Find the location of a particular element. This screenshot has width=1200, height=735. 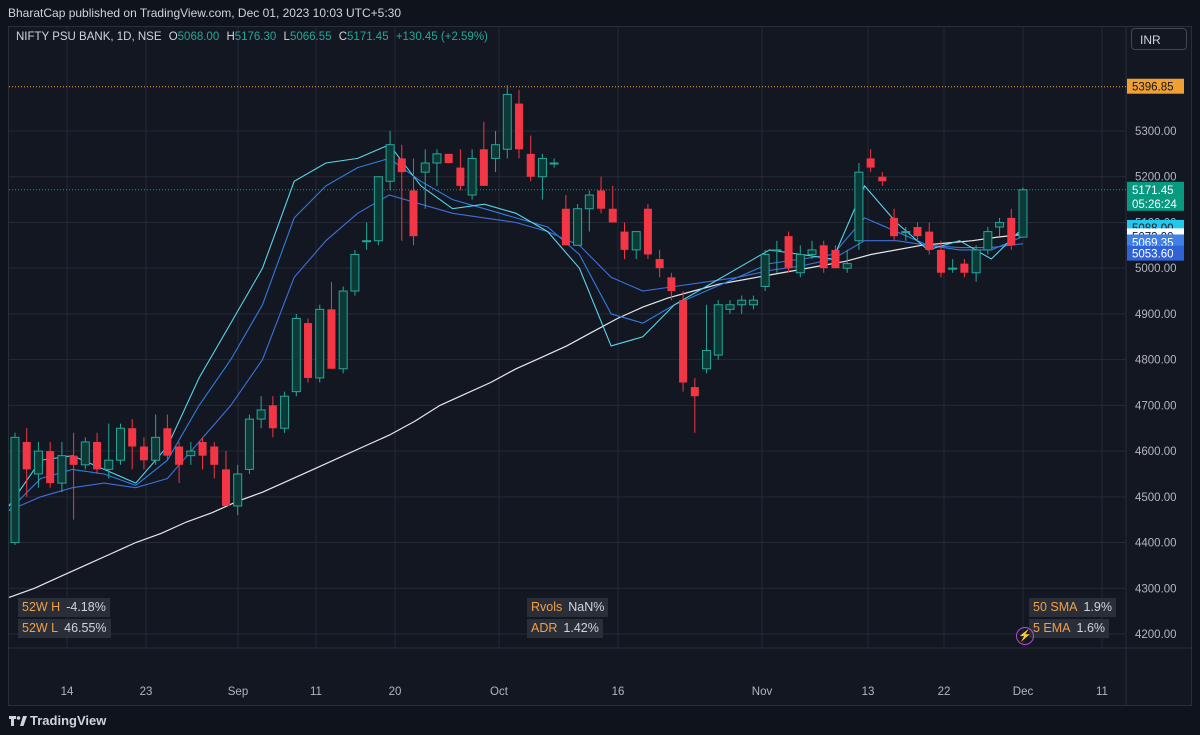

price-label-text: 05:26:24 is located at coordinates (1154, 205).